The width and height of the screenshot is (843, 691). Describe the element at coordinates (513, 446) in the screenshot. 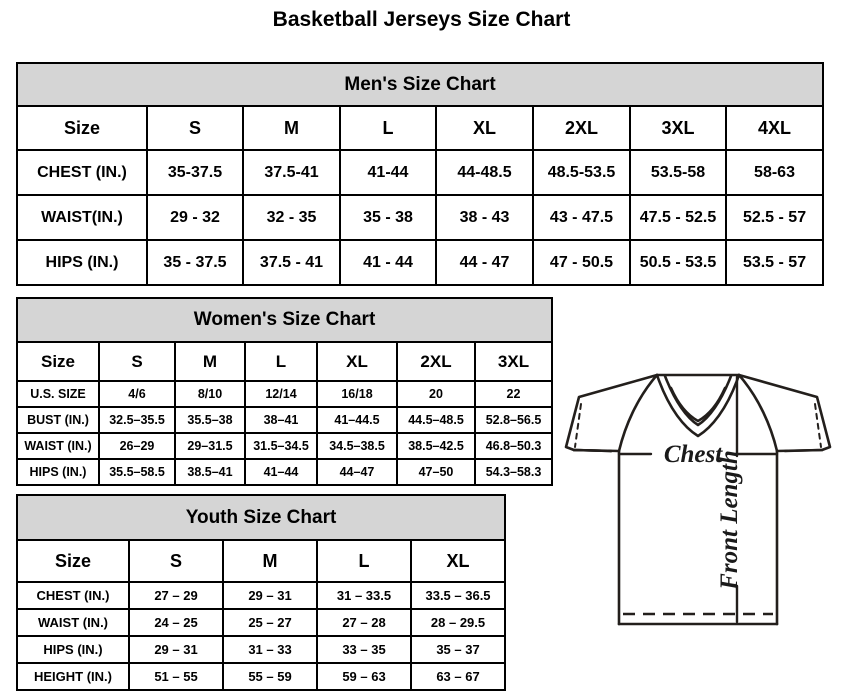

I see `womens-waist-3xl: 46.8–50.3` at that location.